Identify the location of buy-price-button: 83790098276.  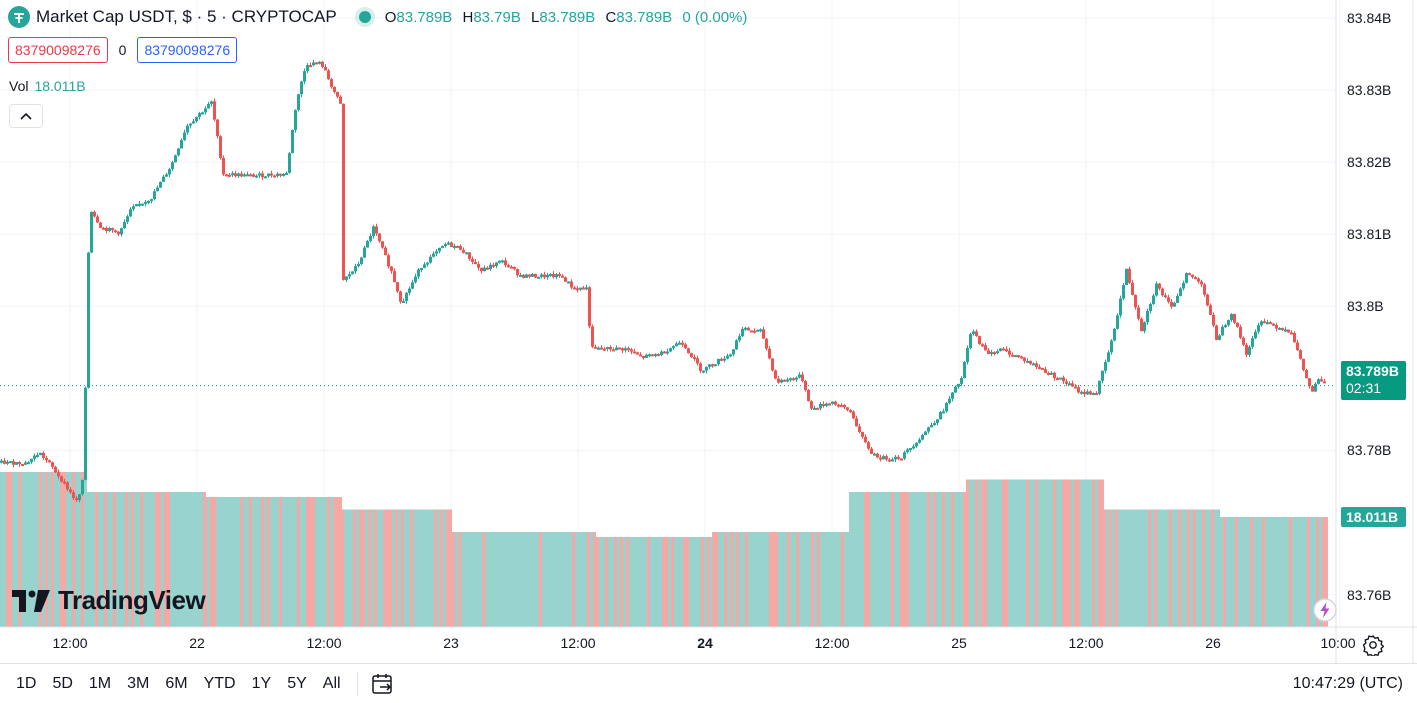
(187, 50).